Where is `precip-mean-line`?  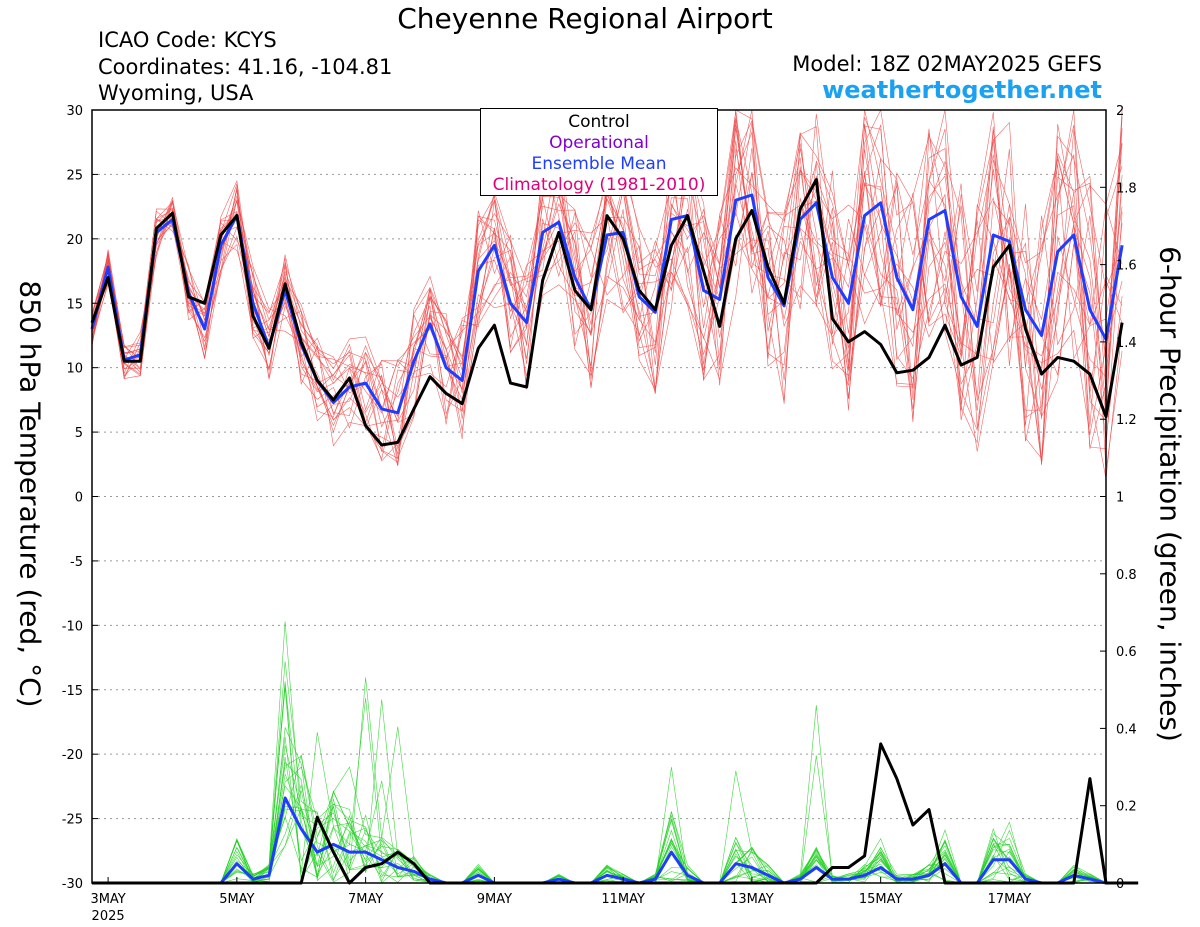
precip-mean-line is located at coordinates (607, 840).